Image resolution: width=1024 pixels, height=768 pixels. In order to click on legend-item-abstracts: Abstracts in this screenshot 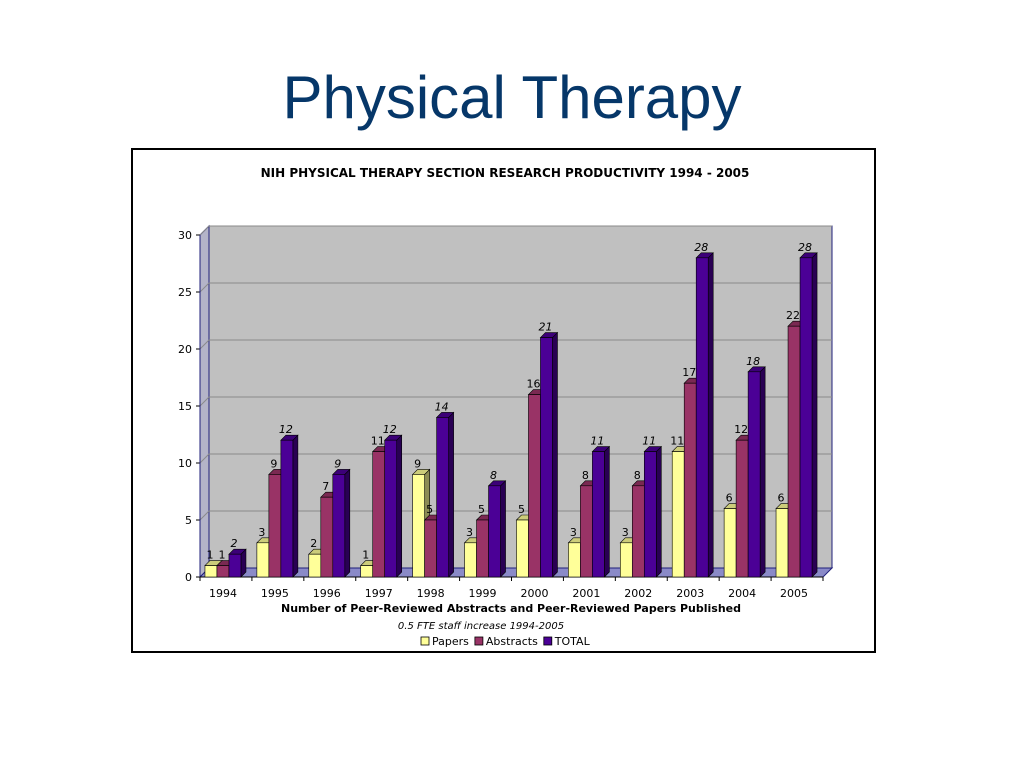, I will do `click(506, 641)`.